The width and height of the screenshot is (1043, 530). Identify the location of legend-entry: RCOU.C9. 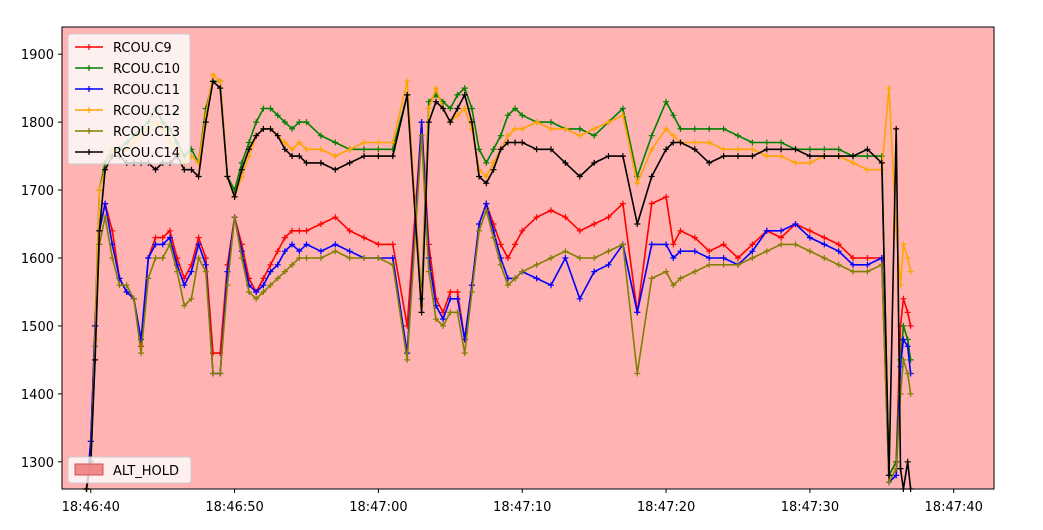
(123, 48).